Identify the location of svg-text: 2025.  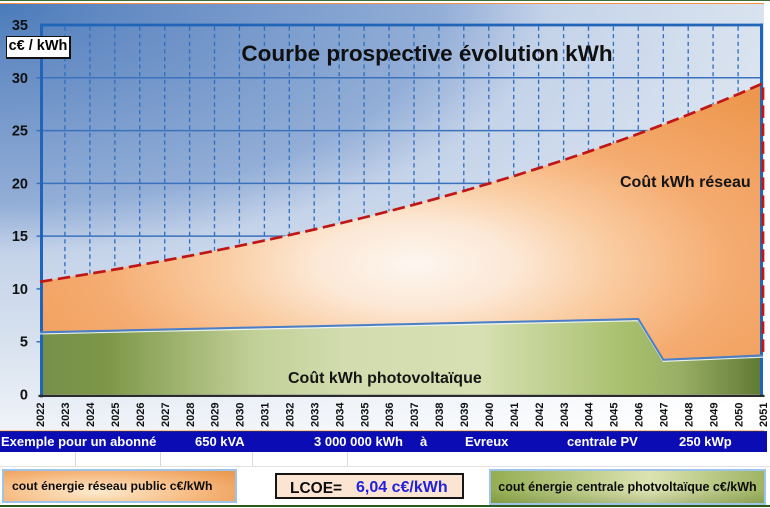
(116, 415).